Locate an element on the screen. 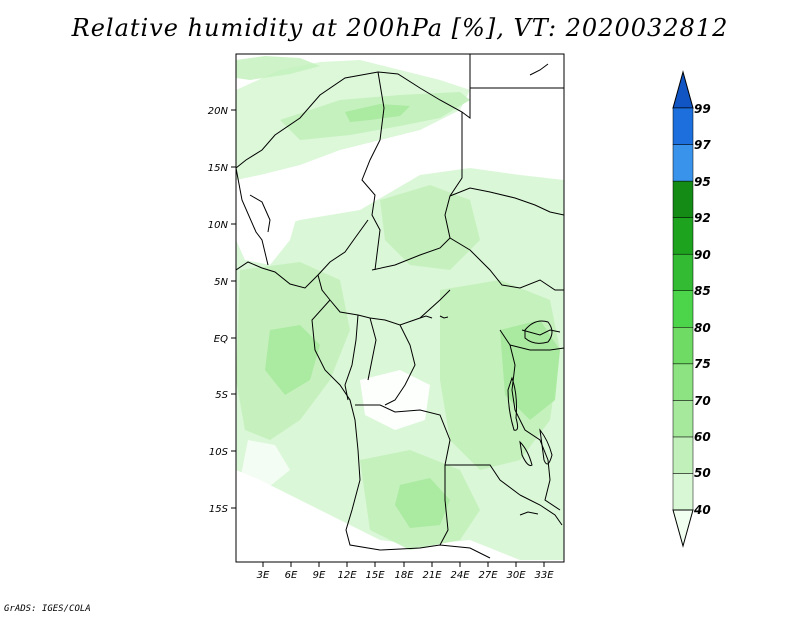 The height and width of the screenshot is (618, 800). colorbar-label-70: 70 is located at coordinates (702, 401).